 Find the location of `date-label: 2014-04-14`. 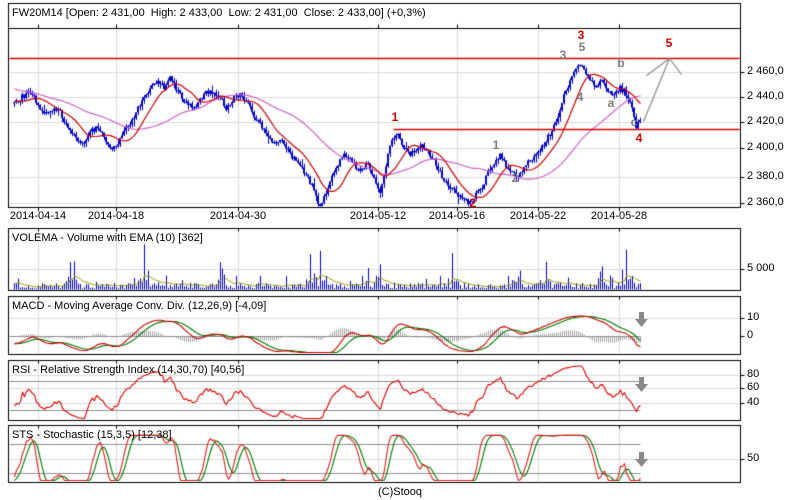

date-label: 2014-04-14 is located at coordinates (38, 216).